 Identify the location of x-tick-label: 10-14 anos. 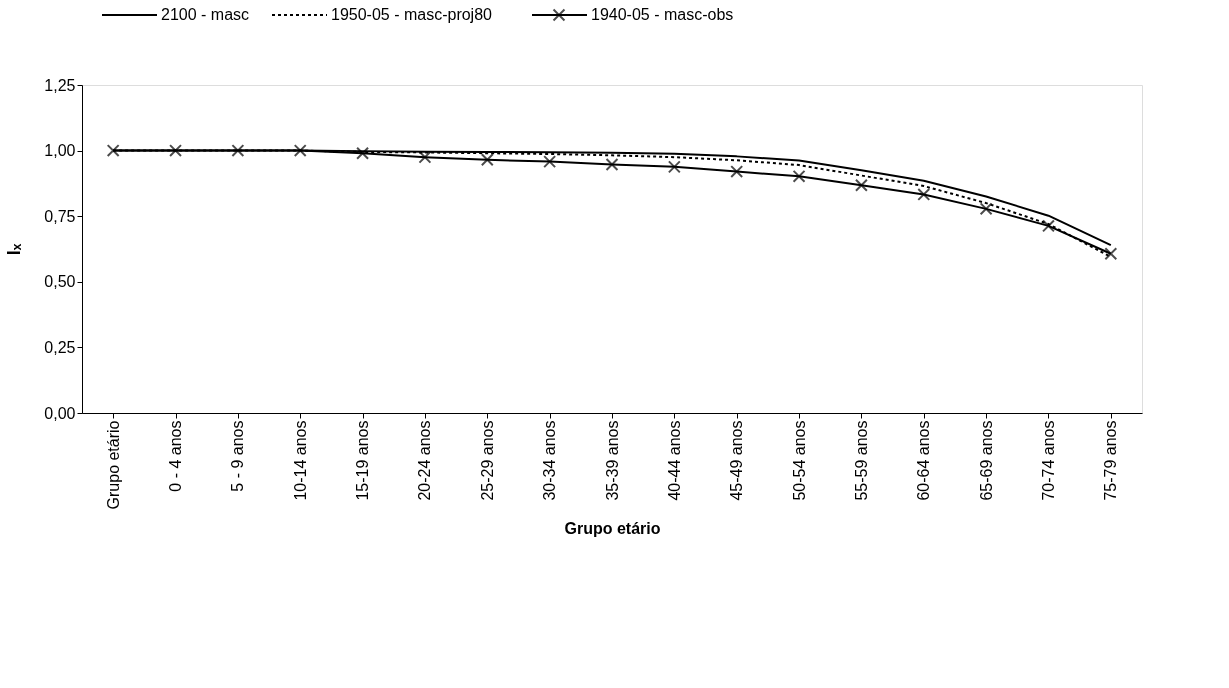
(300, 460).